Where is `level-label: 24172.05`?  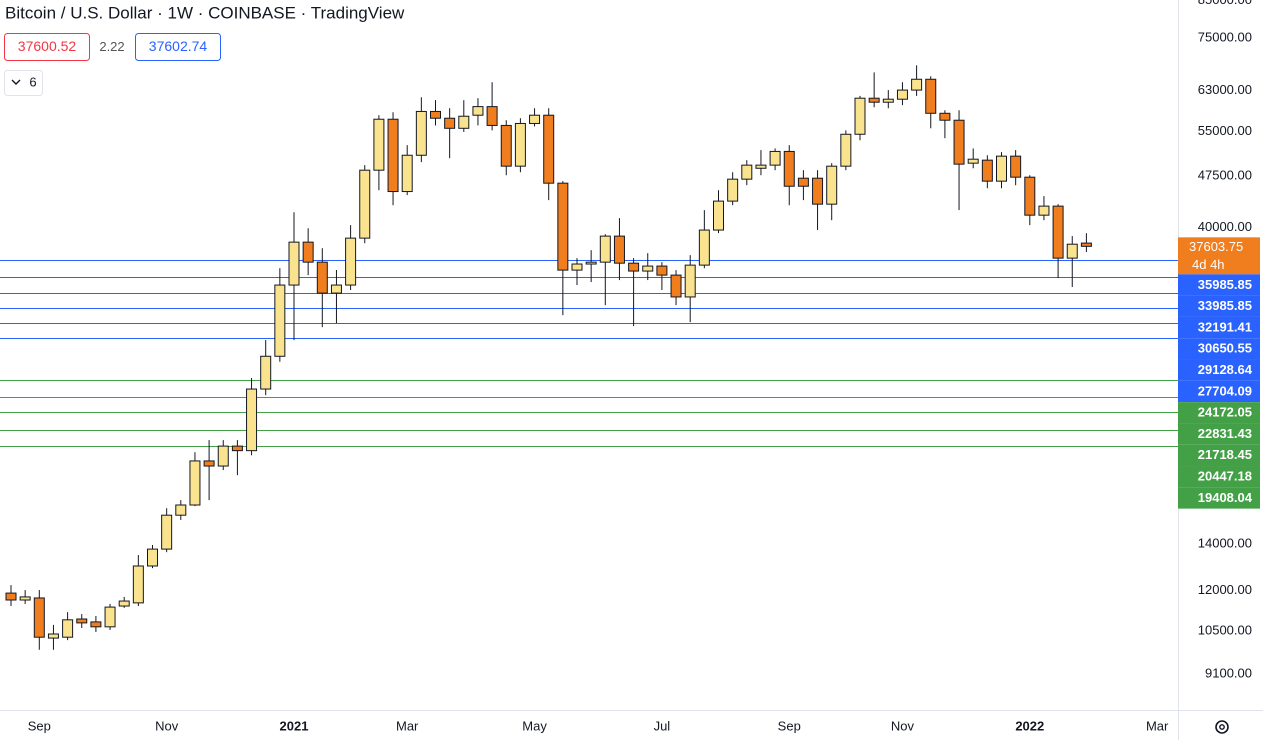 level-label: 24172.05 is located at coordinates (1225, 412).